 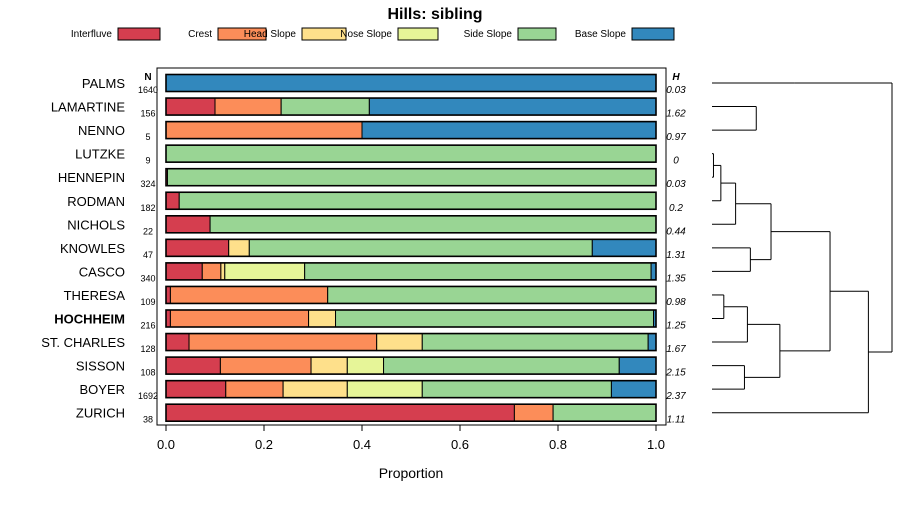 I want to click on legend-label-crest: Crest, so click(x=200, y=34).